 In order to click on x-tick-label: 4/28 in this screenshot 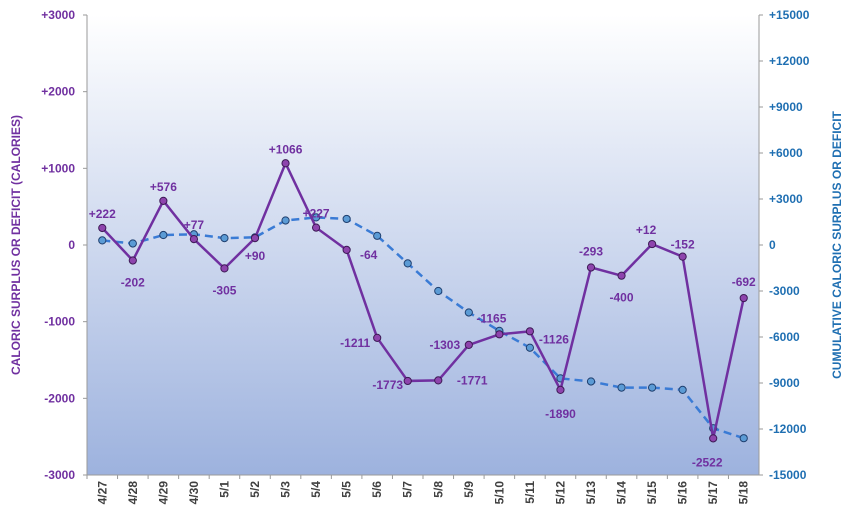, I will do `click(133, 493)`.